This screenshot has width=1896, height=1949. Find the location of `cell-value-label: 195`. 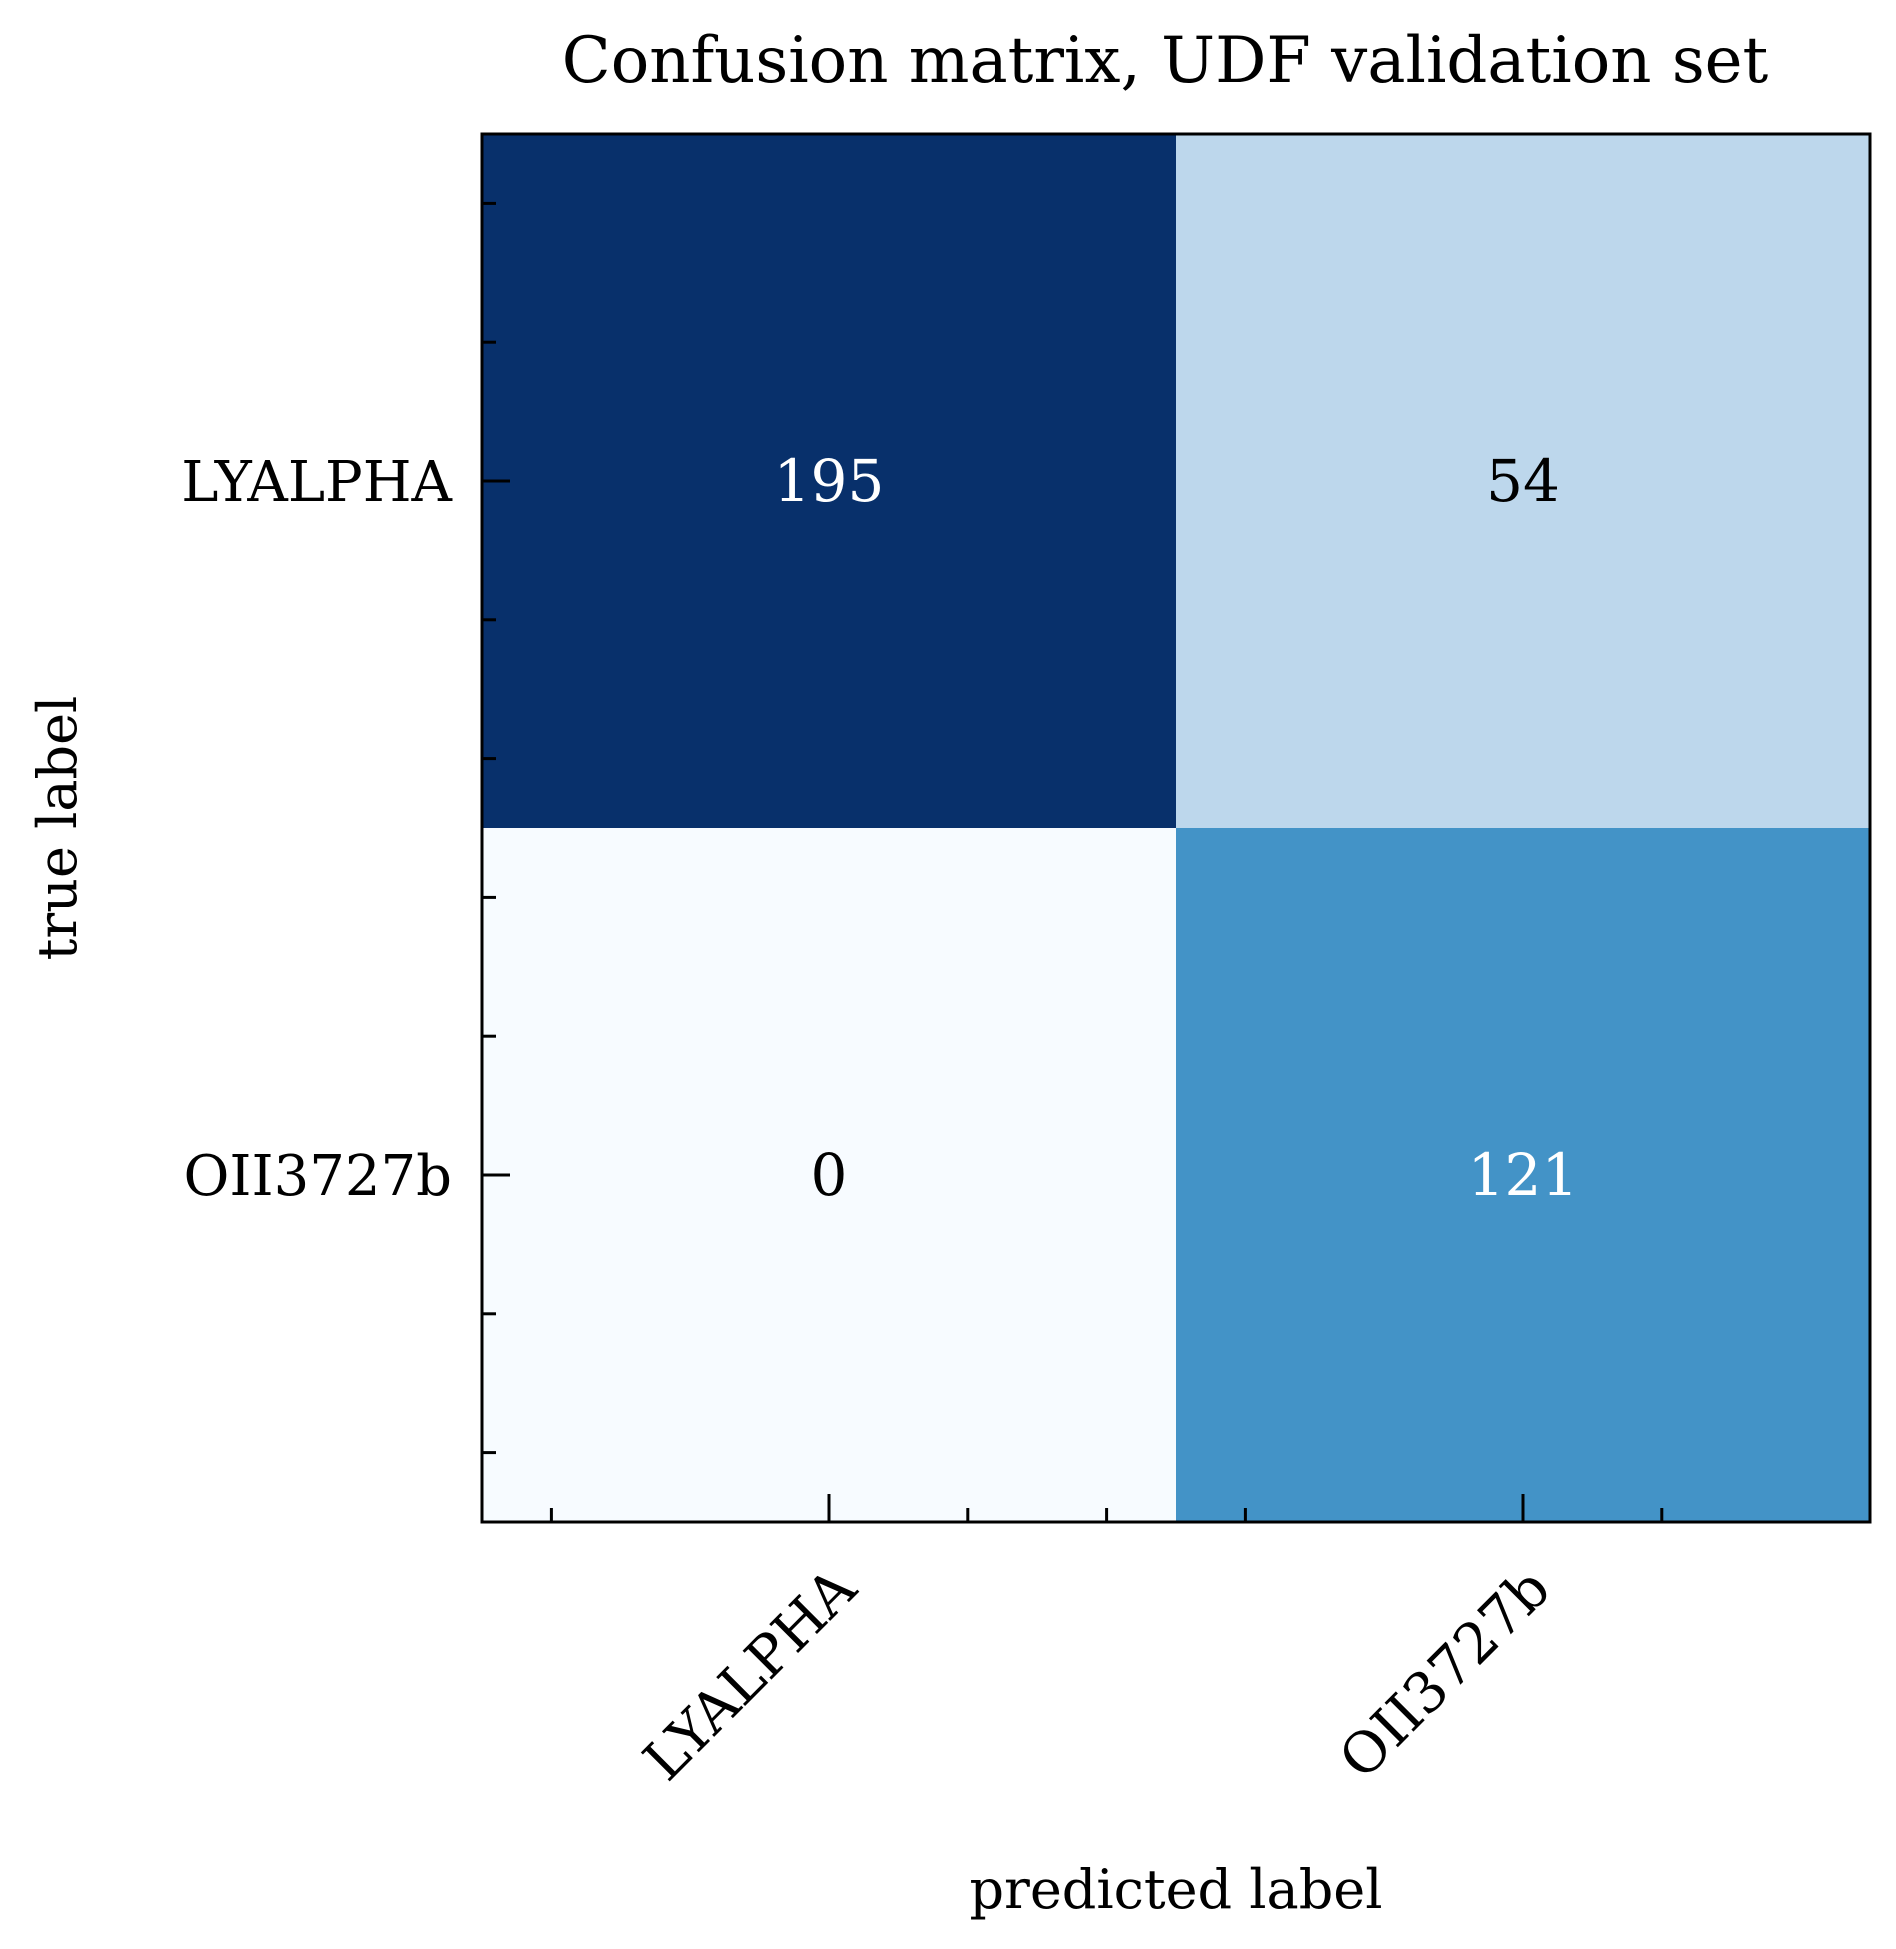

cell-value-label: 195 is located at coordinates (829, 481).